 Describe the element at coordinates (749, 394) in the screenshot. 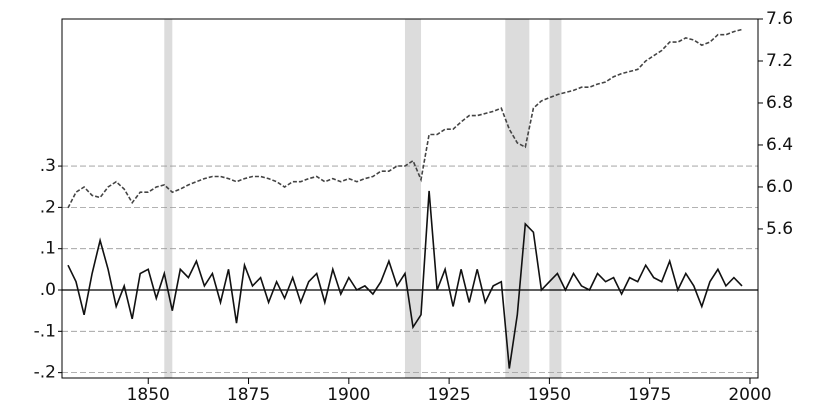

I see `x-tick-label: 2000` at that location.